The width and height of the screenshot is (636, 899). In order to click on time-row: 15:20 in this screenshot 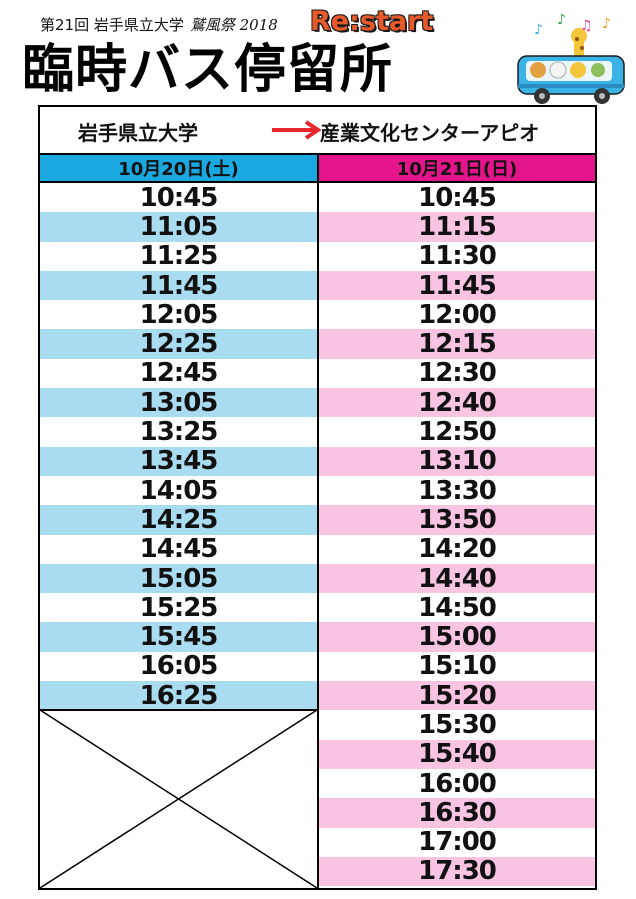, I will do `click(457, 696)`.